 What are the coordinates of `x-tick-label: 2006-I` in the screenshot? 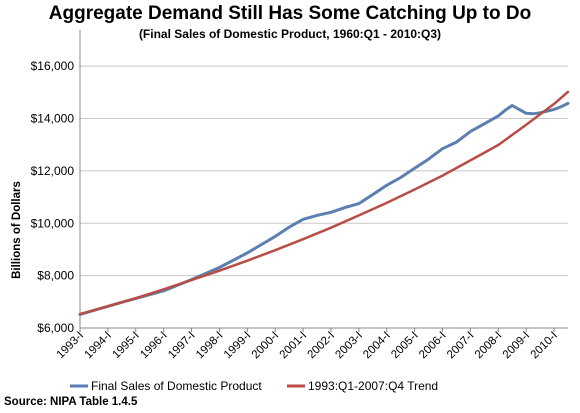 It's located at (433, 346).